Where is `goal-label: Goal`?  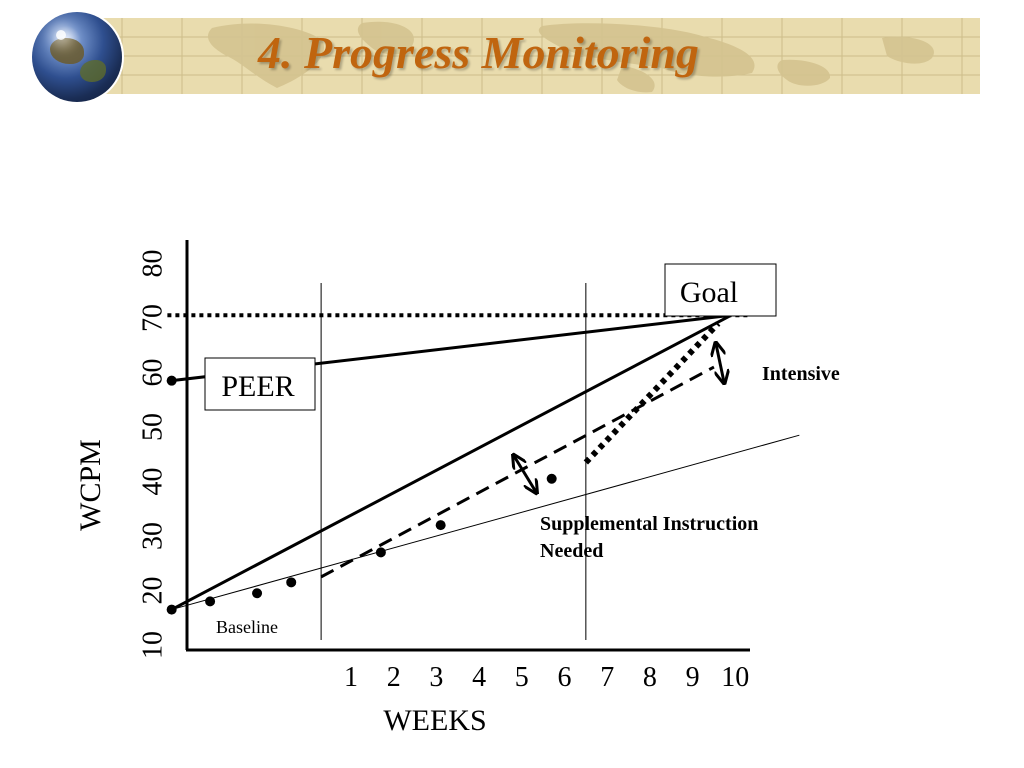
goal-label: Goal is located at coordinates (709, 292).